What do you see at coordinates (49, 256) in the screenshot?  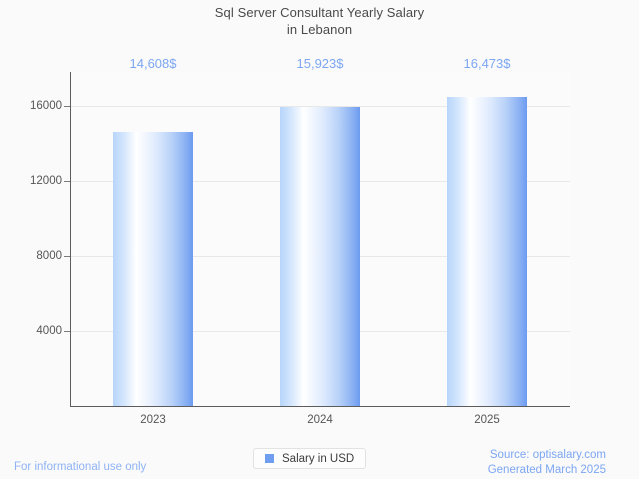 I see `ytick-label-8000: 8000` at bounding box center [49, 256].